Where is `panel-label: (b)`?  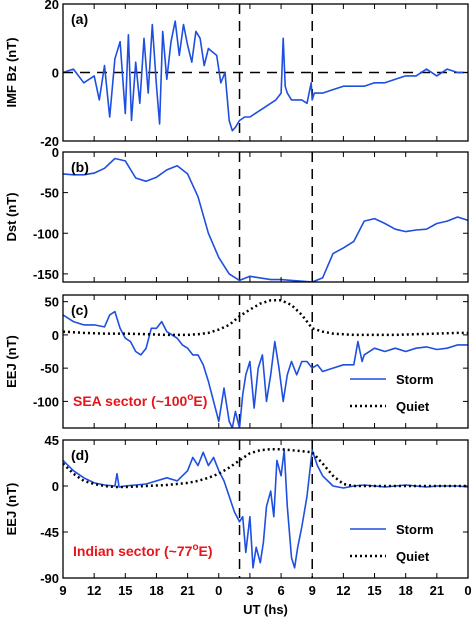
panel-label: (b) is located at coordinates (80, 167).